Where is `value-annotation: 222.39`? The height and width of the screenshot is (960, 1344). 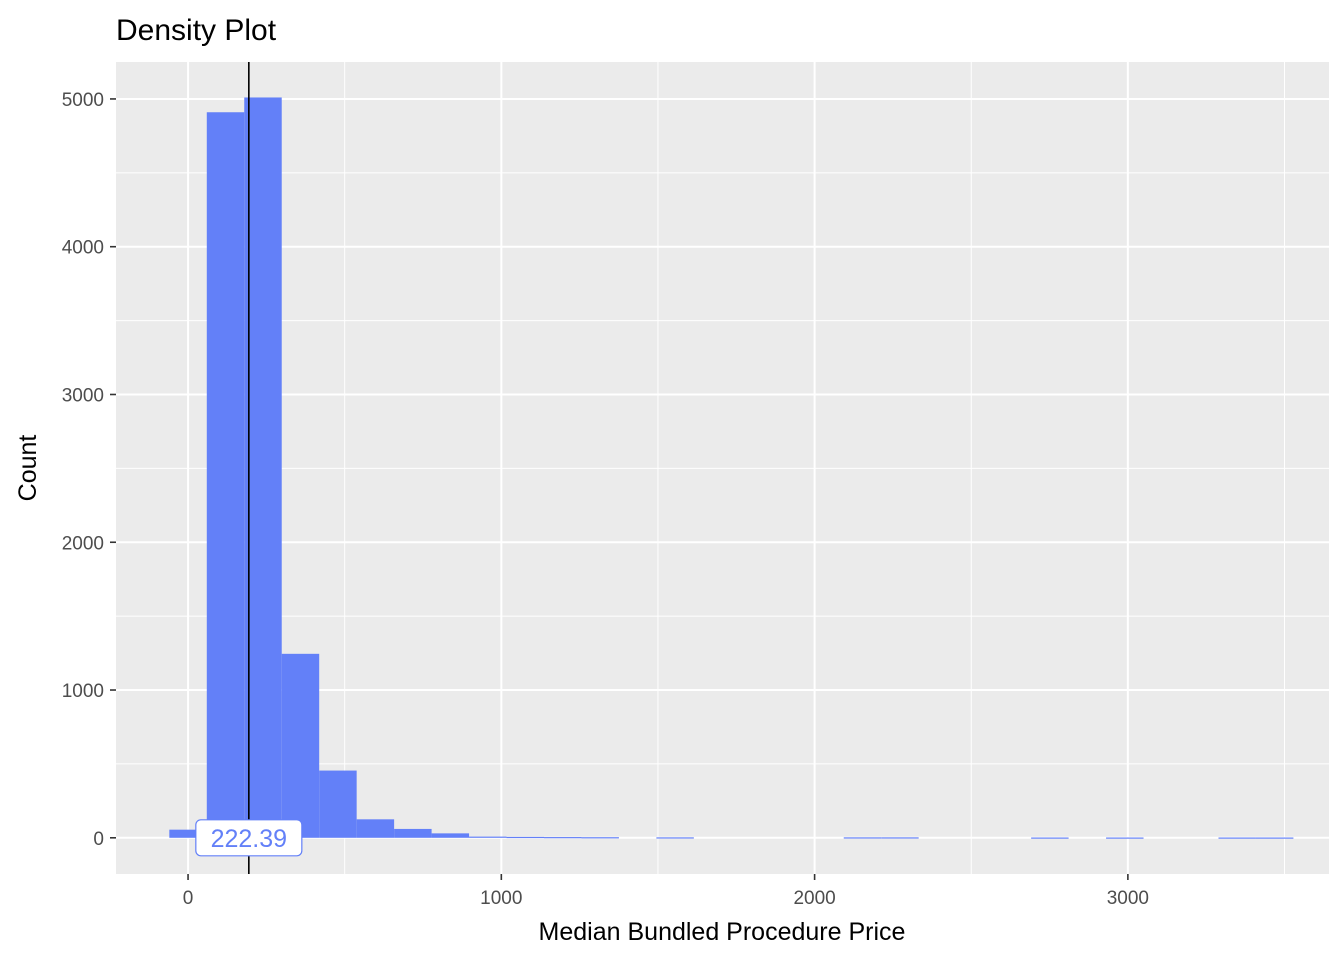 value-annotation: 222.39 is located at coordinates (249, 838).